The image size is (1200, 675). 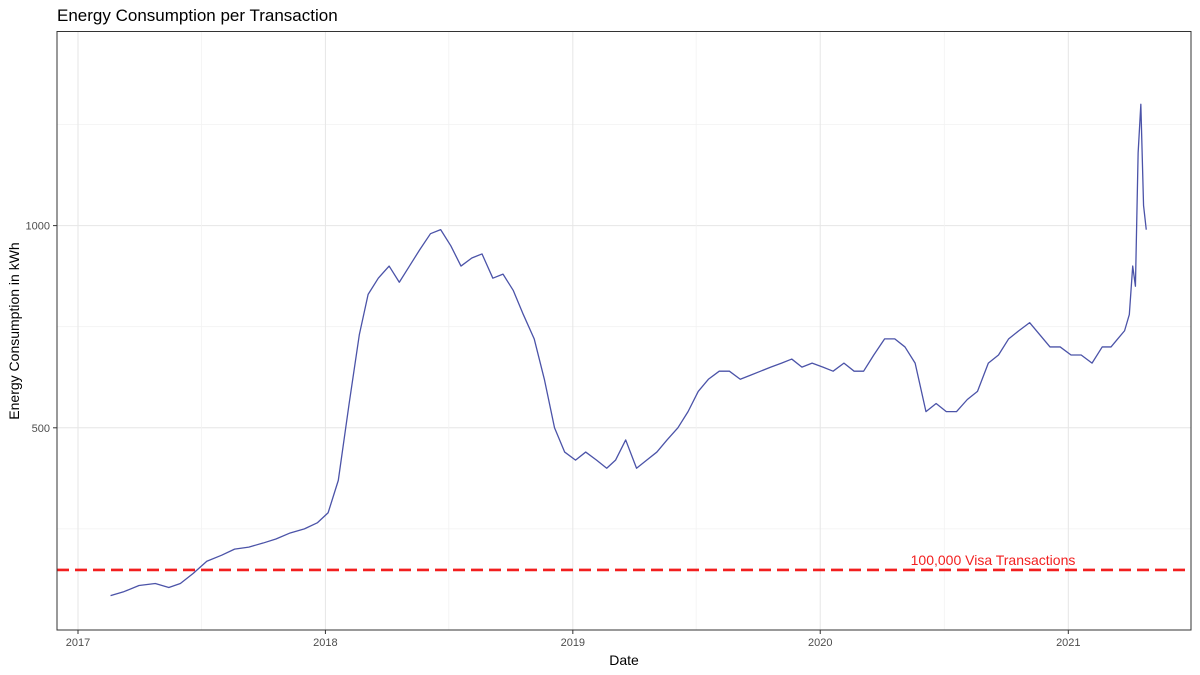 What do you see at coordinates (1068, 643) in the screenshot?
I see `x-tick-label-2021: 2021` at bounding box center [1068, 643].